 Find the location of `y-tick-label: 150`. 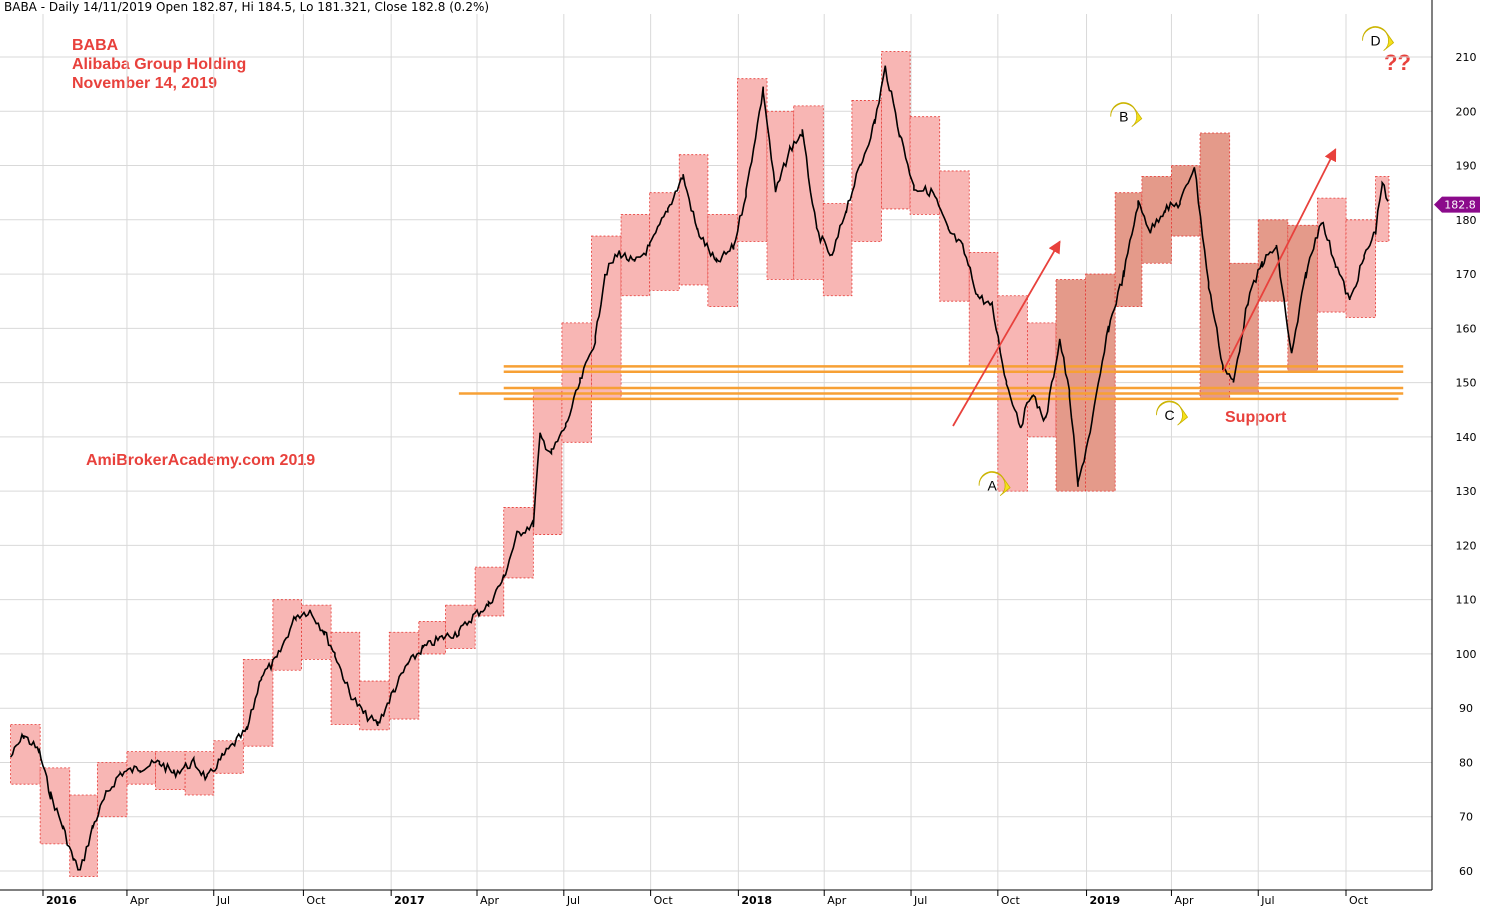

y-tick-label: 150 is located at coordinates (1466, 383).